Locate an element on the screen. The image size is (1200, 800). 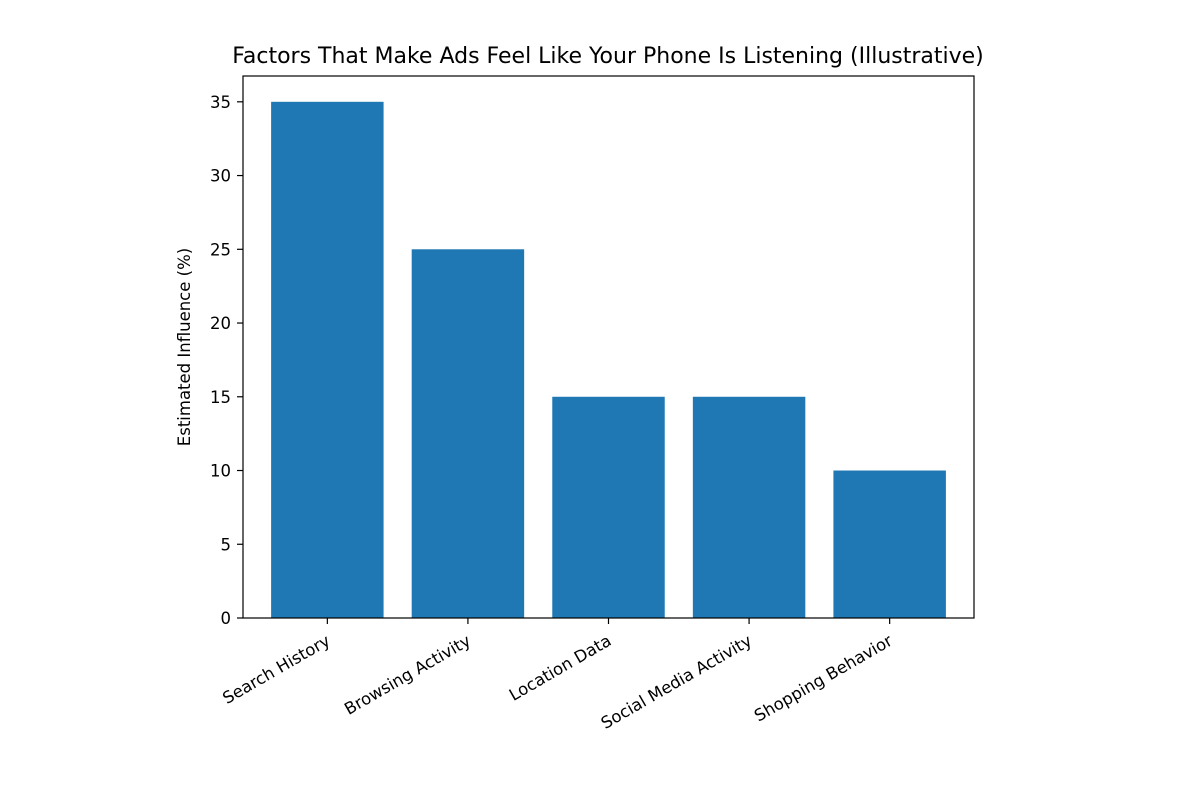
y-tick-label: 25 is located at coordinates (220, 249).